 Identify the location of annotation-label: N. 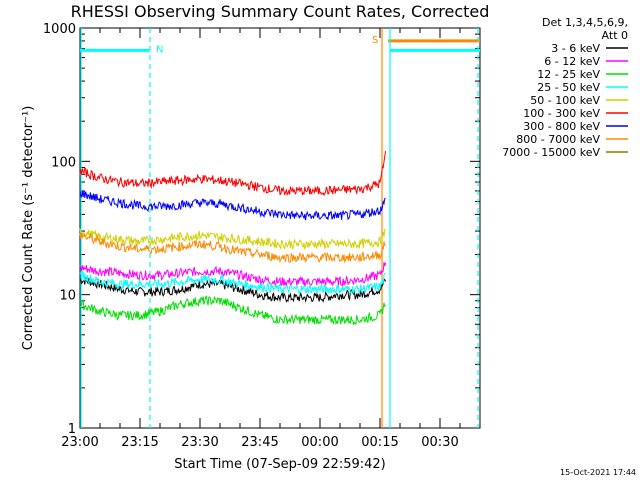
(159, 49).